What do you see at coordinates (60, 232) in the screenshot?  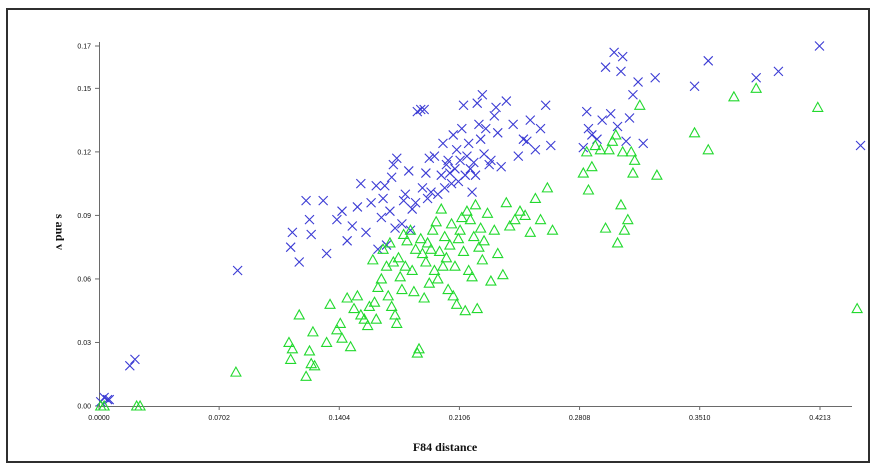 I see `y-axis-title: s and v` at bounding box center [60, 232].